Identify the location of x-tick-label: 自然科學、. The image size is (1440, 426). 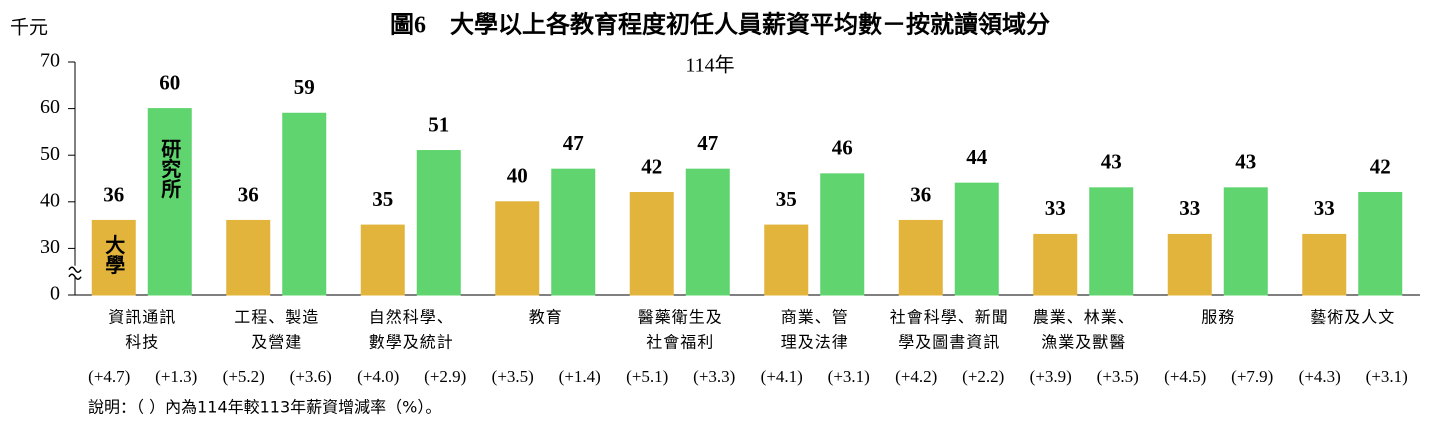
(411, 317).